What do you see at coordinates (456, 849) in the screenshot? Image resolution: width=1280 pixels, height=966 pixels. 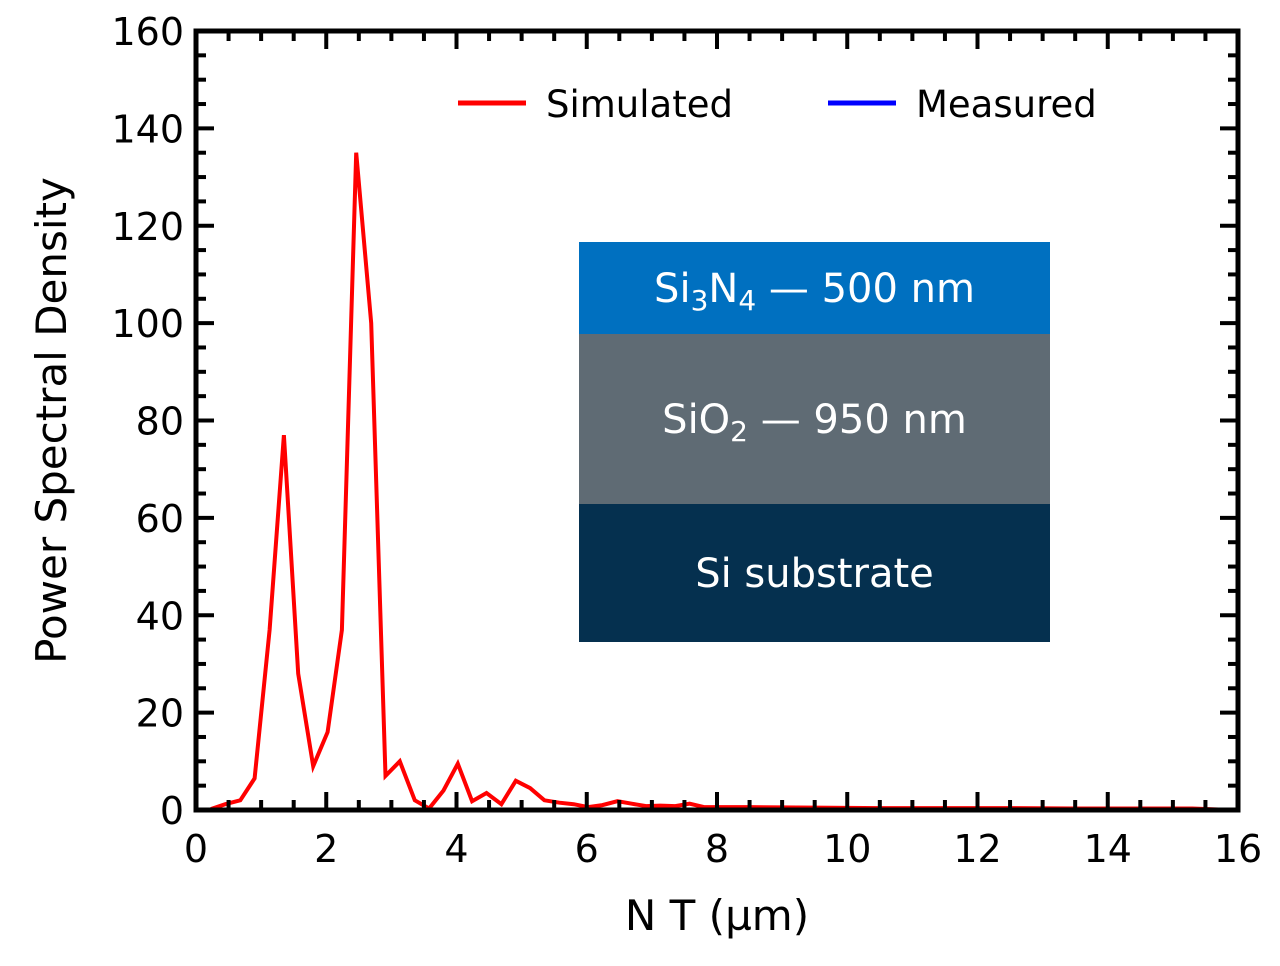 I see `x-tick-label: 4` at bounding box center [456, 849].